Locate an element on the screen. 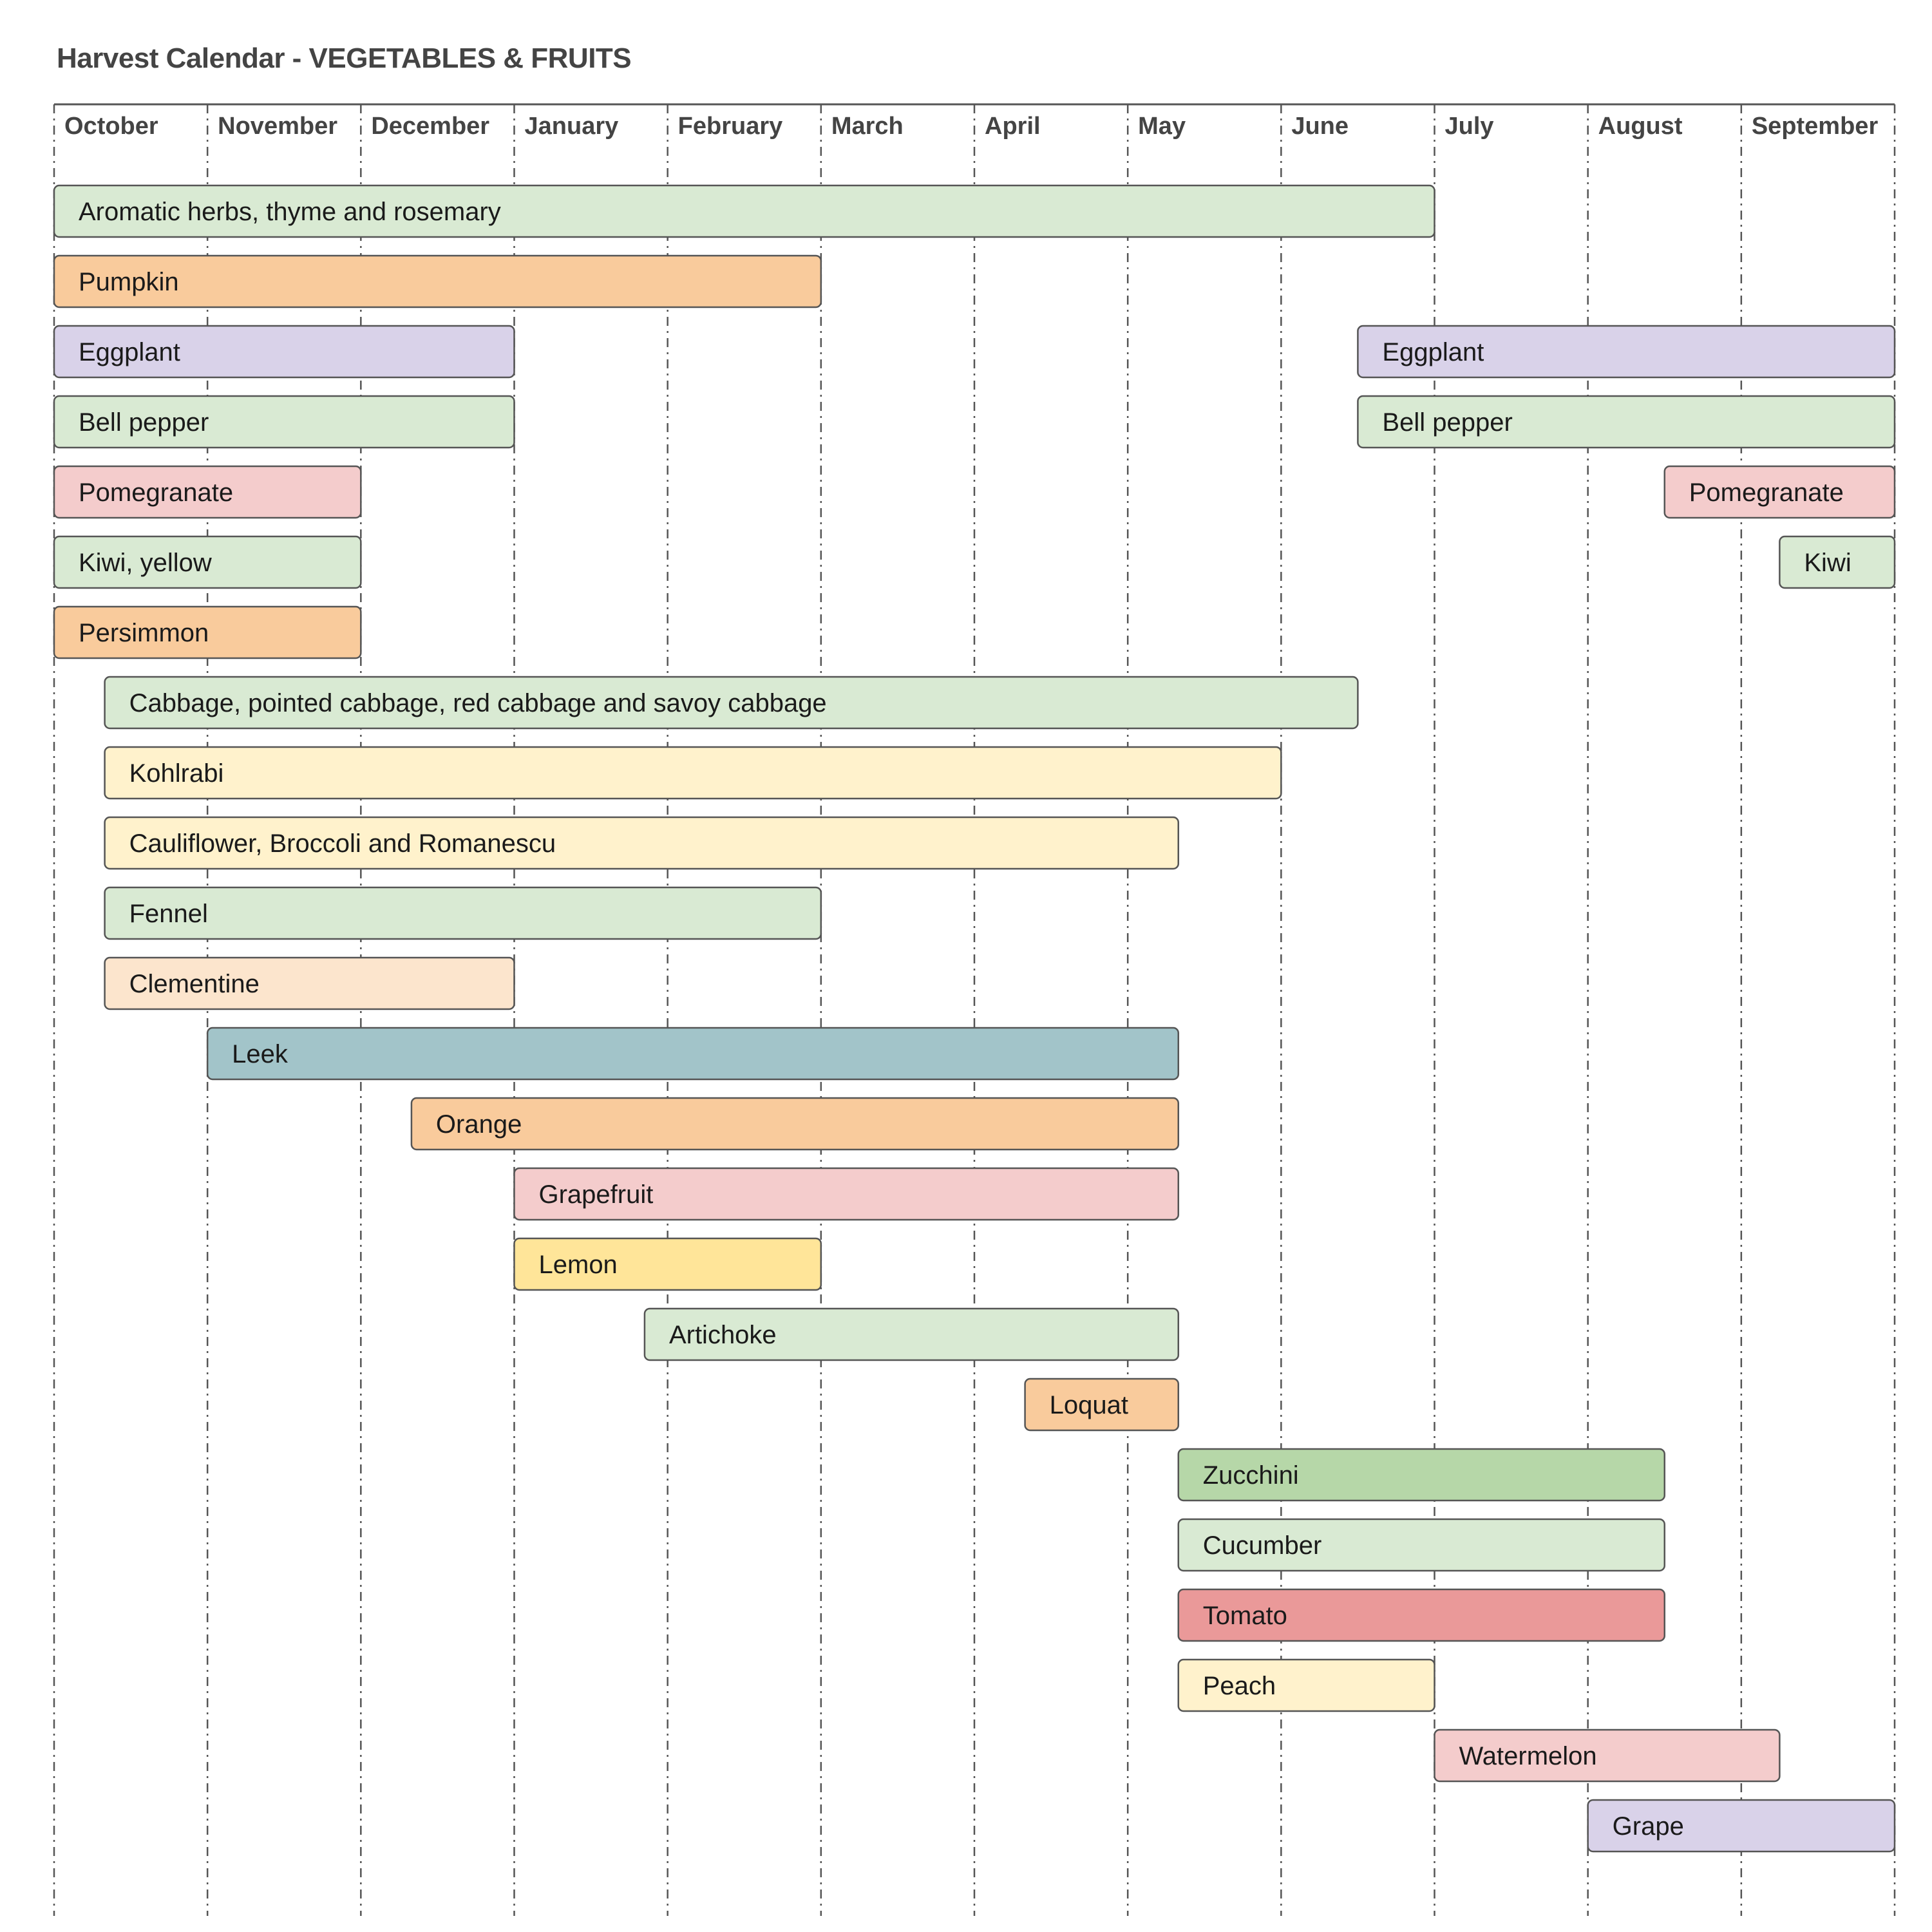  harvest-bar-label: Artichoke is located at coordinates (723, 1335).